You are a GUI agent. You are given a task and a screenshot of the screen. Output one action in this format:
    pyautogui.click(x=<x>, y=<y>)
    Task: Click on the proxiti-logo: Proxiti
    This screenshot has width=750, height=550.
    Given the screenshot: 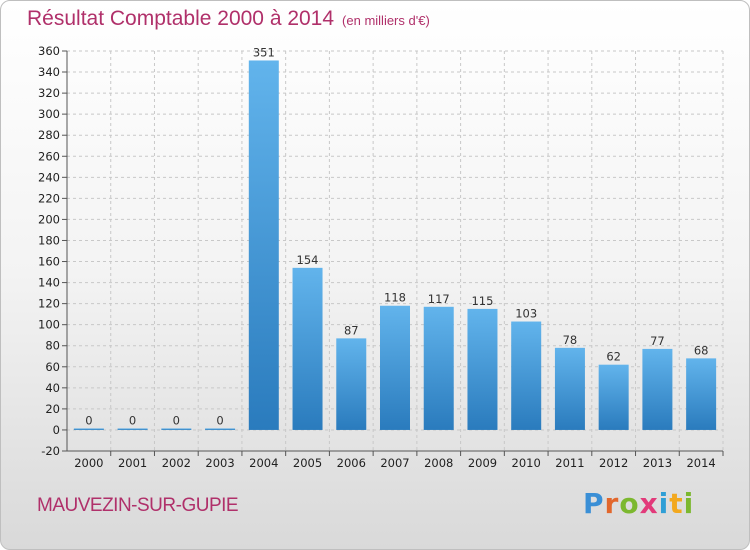 What is the action you would take?
    pyautogui.click(x=638, y=503)
    